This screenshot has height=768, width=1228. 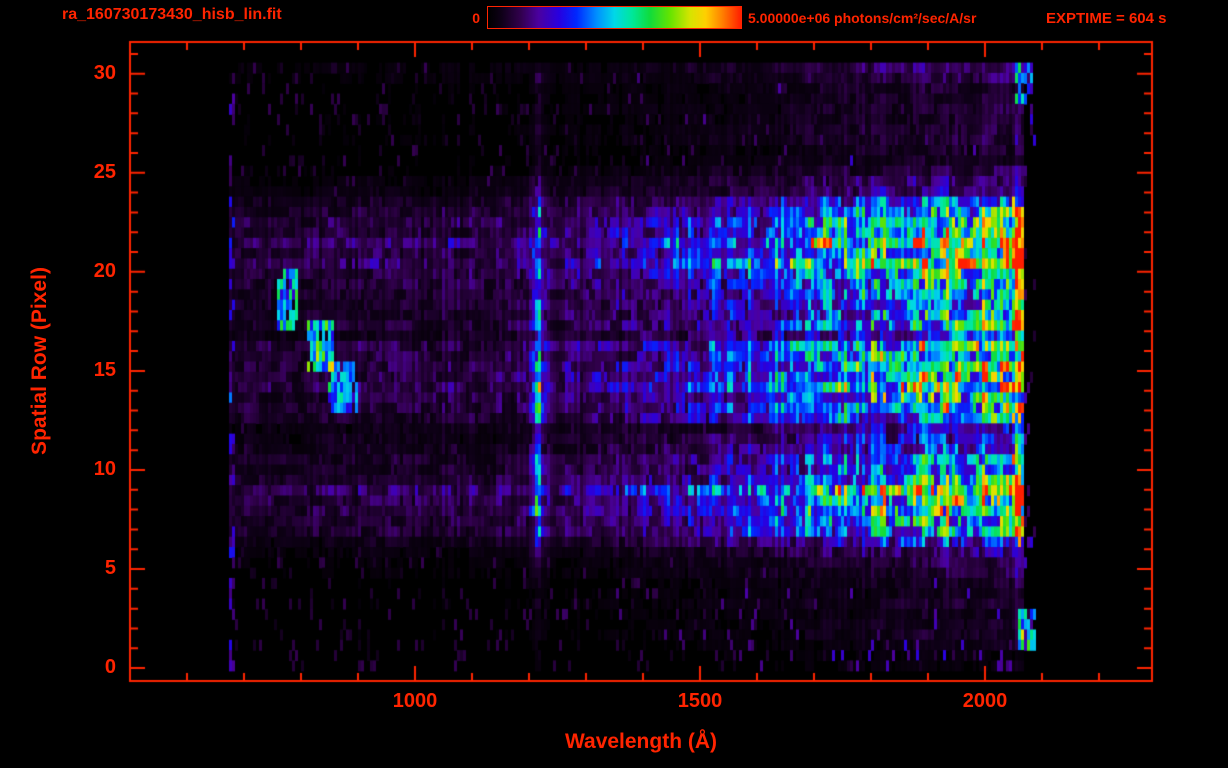 What do you see at coordinates (110, 568) in the screenshot?
I see `y-tick-label: 5` at bounding box center [110, 568].